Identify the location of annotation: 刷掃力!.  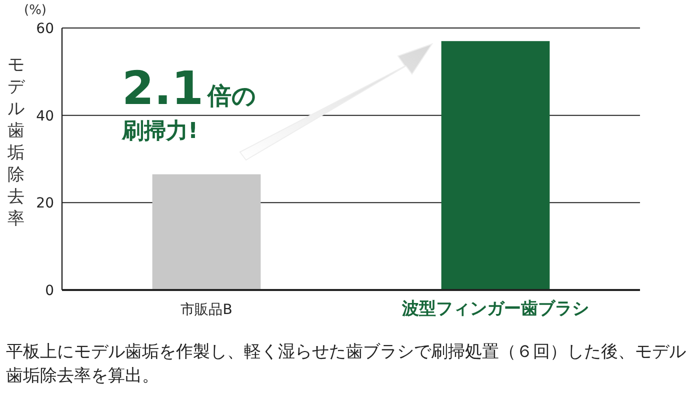
(159, 131).